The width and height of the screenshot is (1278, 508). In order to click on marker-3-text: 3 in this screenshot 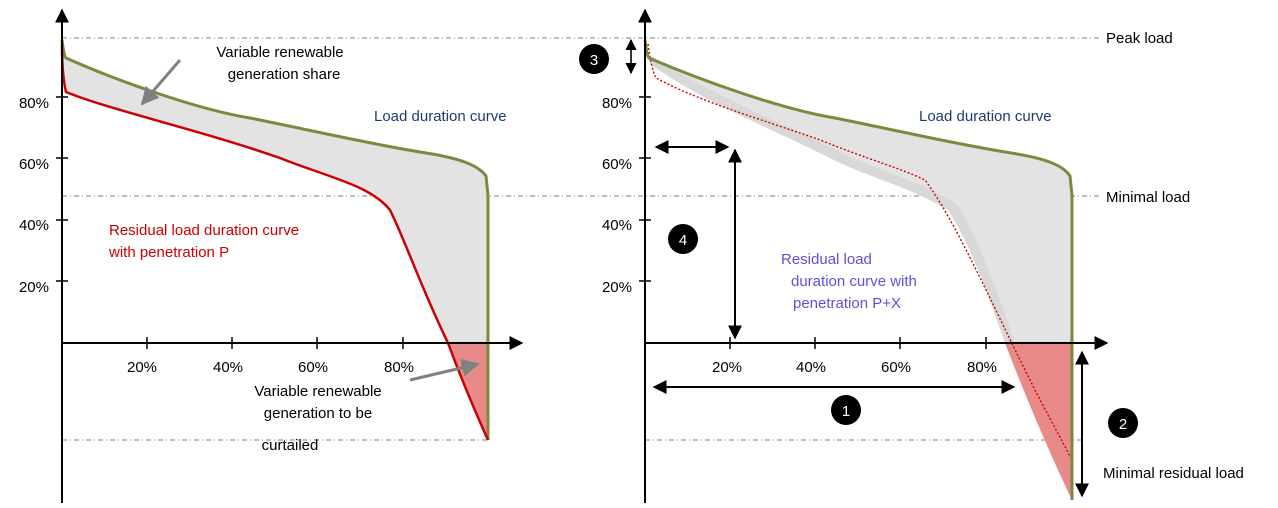, I will do `click(594, 60)`.